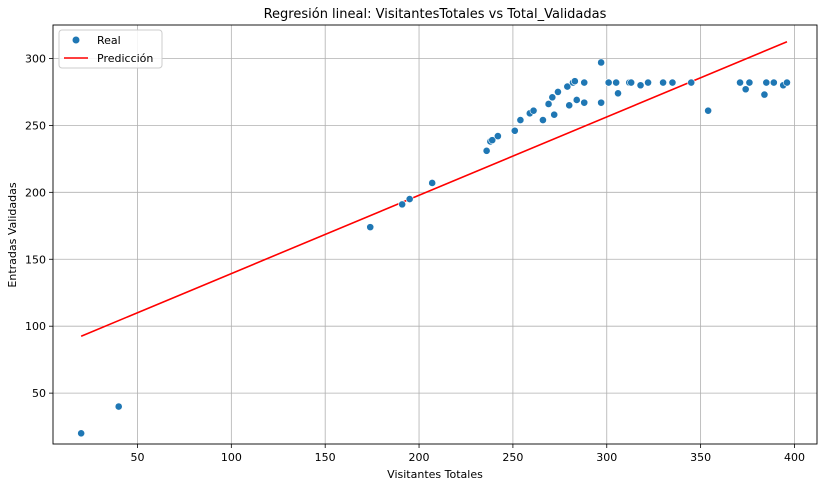 Image resolution: width=828 pixels, height=486 pixels. I want to click on x-axis-label: Visitantes Totales, so click(435, 474).